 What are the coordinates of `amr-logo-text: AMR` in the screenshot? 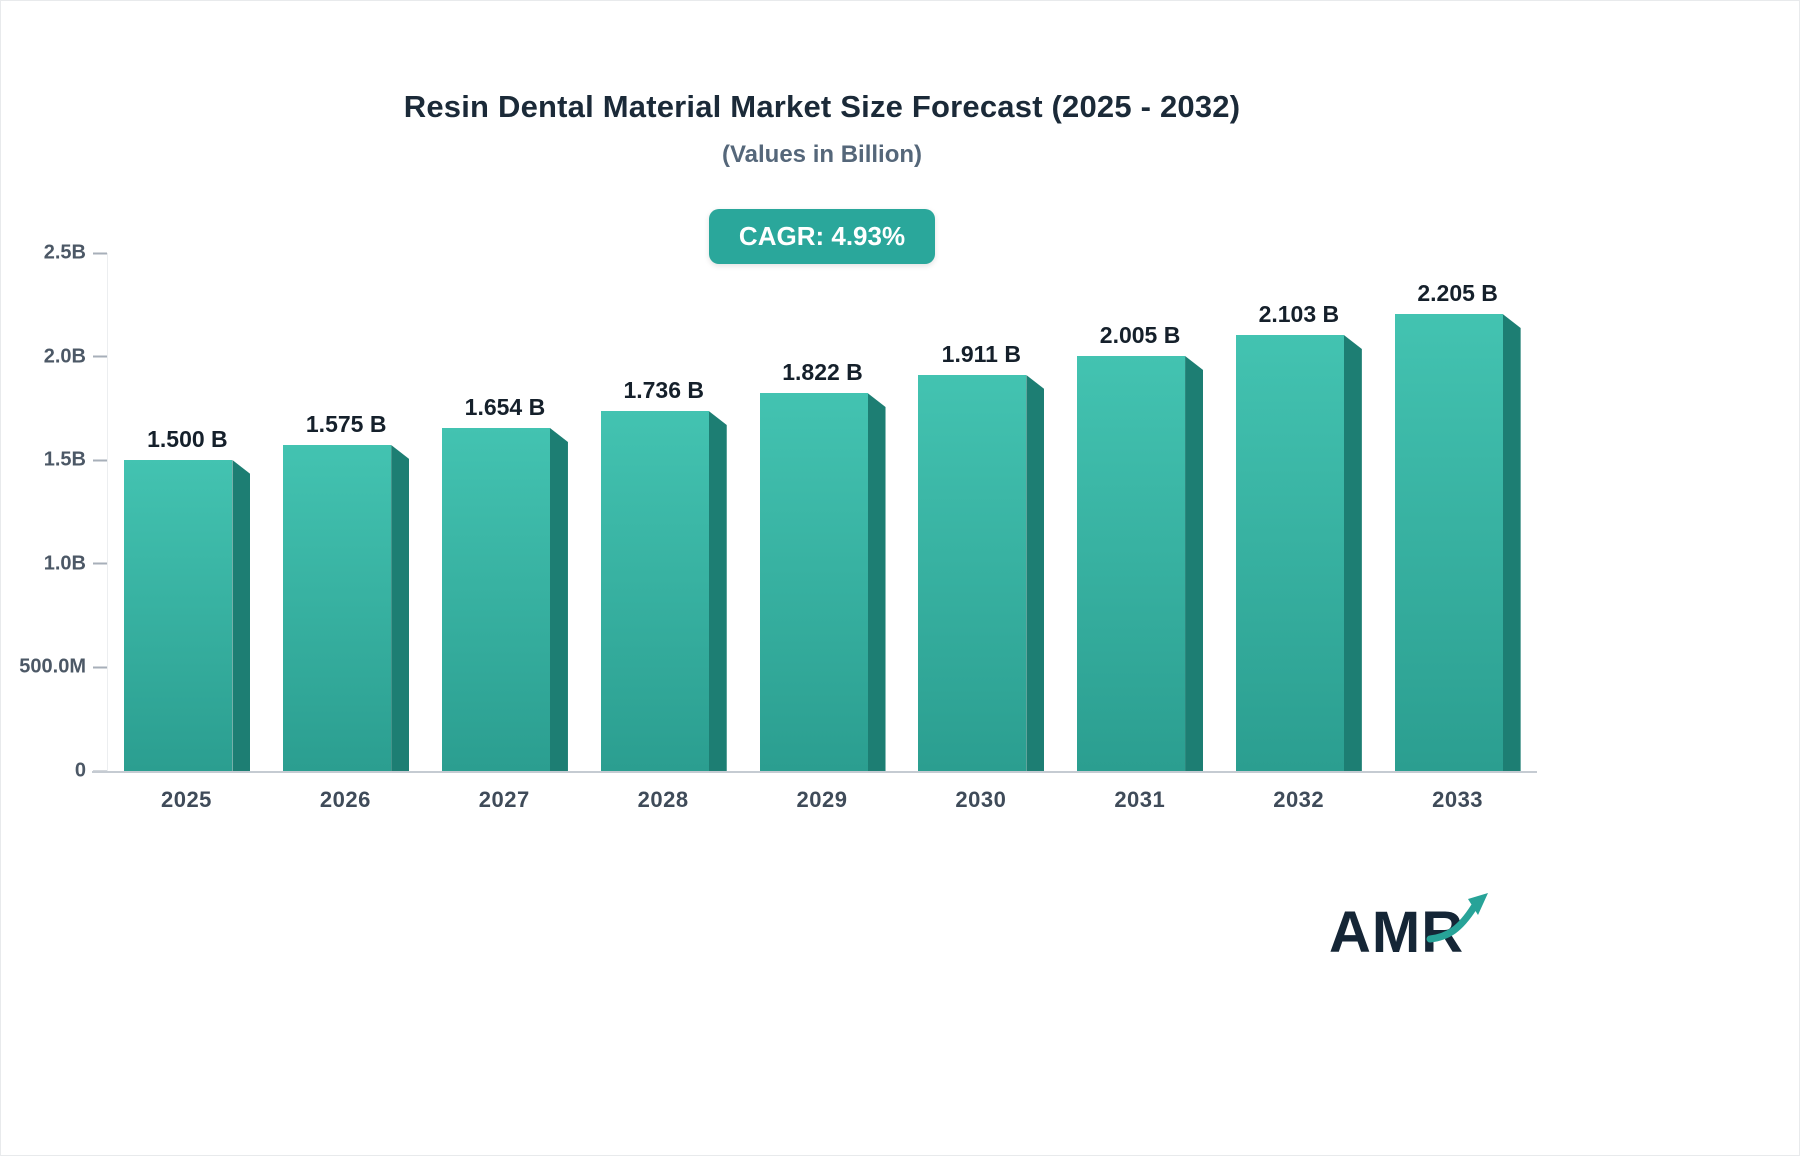 It's located at (1397, 932).